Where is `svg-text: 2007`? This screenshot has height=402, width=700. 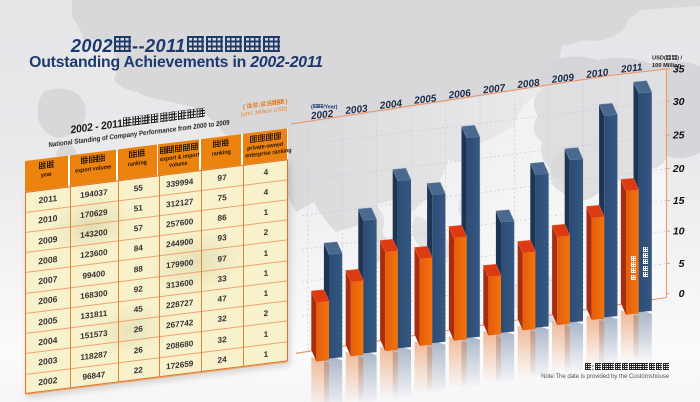 svg-text: 2007 is located at coordinates (493, 90).